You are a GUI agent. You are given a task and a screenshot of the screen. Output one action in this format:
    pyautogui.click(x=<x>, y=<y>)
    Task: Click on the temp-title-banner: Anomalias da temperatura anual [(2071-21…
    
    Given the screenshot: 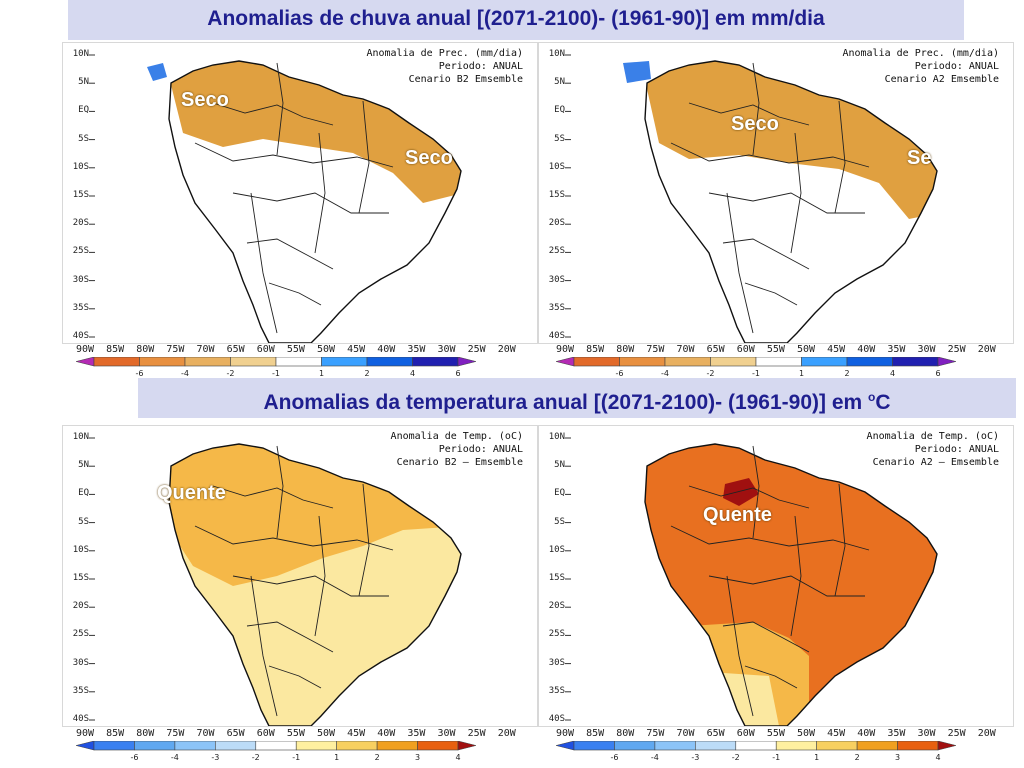 What is the action you would take?
    pyautogui.click(x=577, y=398)
    